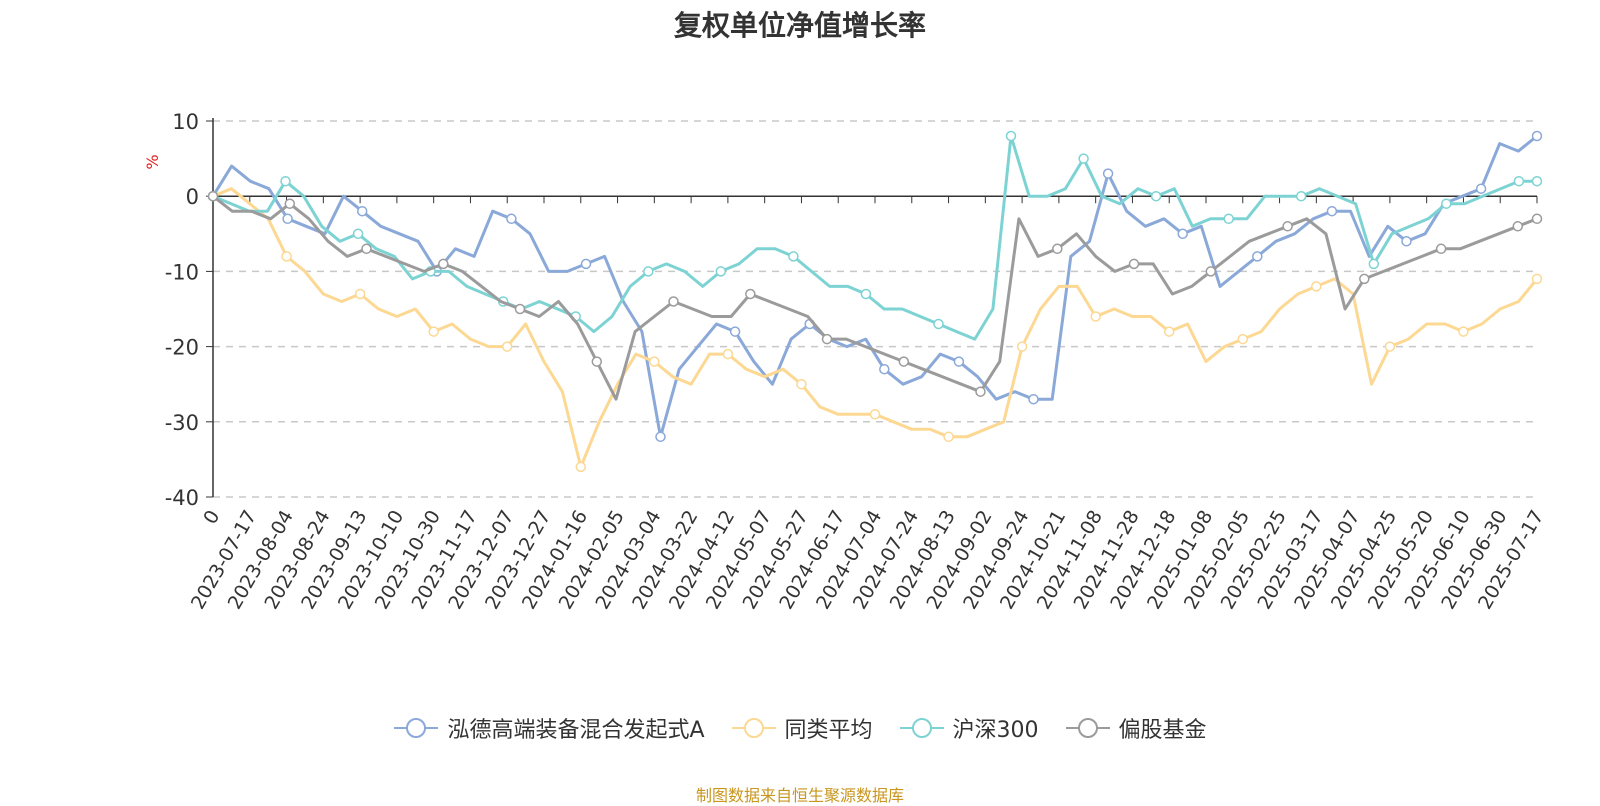  I want to click on y-axis-label: %, so click(152, 161).